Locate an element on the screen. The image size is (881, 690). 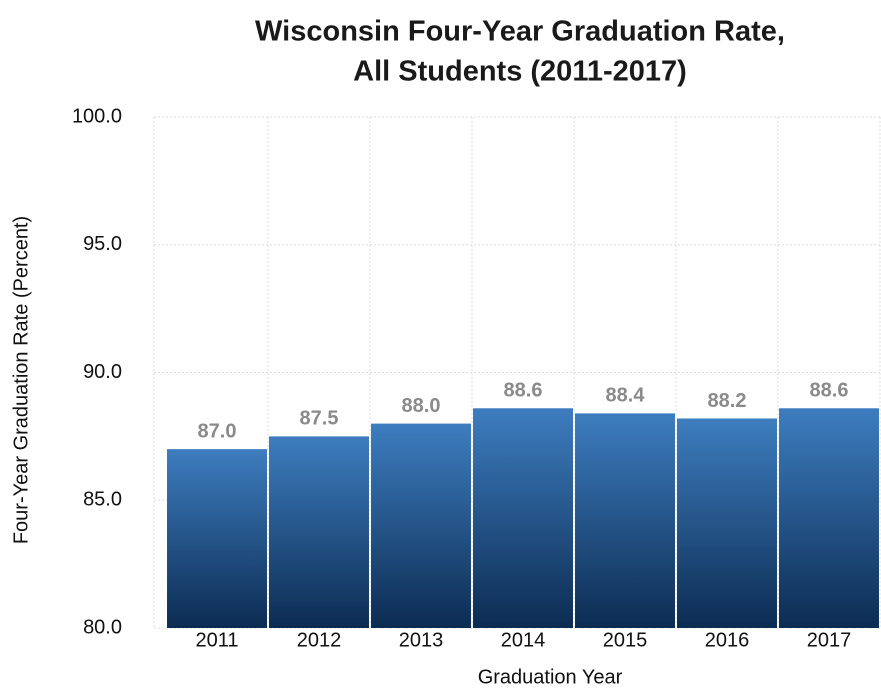
y-tick-label: 100.0 is located at coordinates (97, 116).